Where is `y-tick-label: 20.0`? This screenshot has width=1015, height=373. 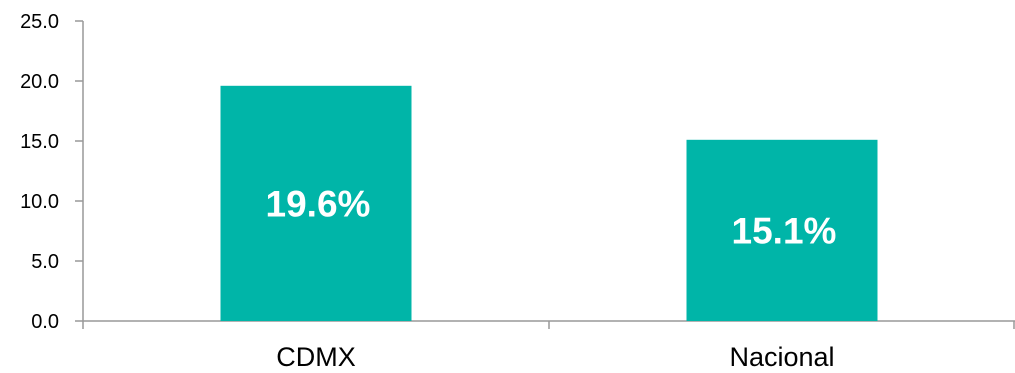 y-tick-label: 20.0 is located at coordinates (39, 82).